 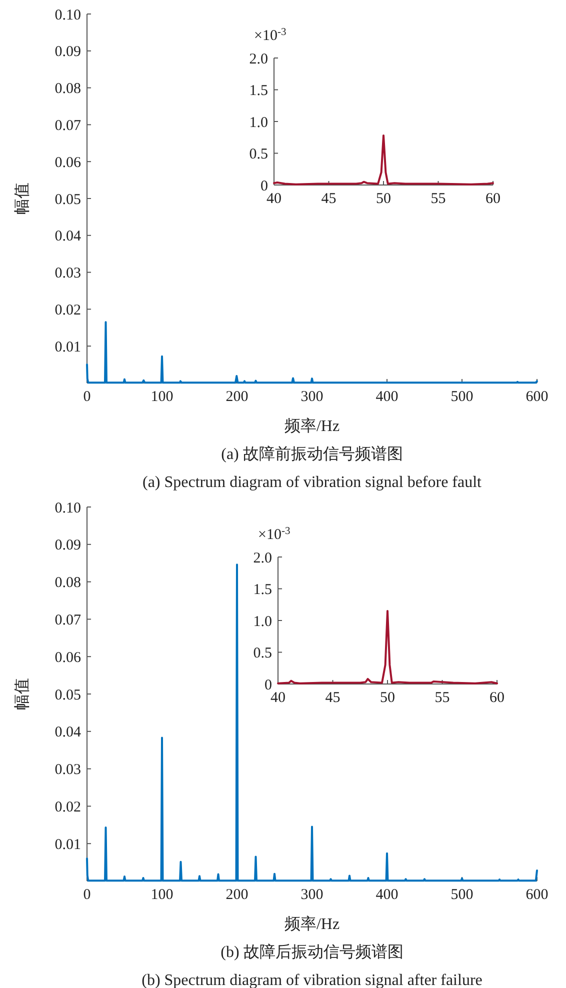 What do you see at coordinates (312, 482) in the screenshot?
I see `text: (a) Spectrum diagram of vibration signal before fault` at bounding box center [312, 482].